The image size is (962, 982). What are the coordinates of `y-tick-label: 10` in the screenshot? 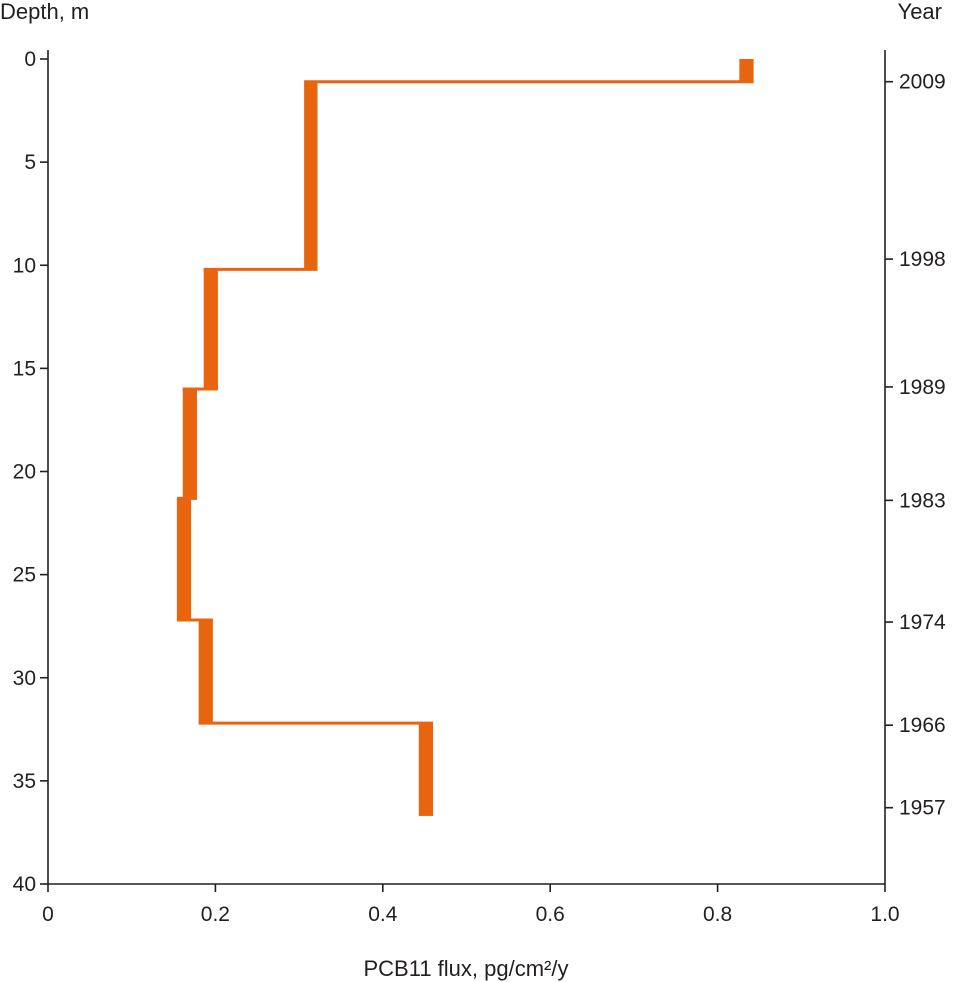 It's located at (24, 265).